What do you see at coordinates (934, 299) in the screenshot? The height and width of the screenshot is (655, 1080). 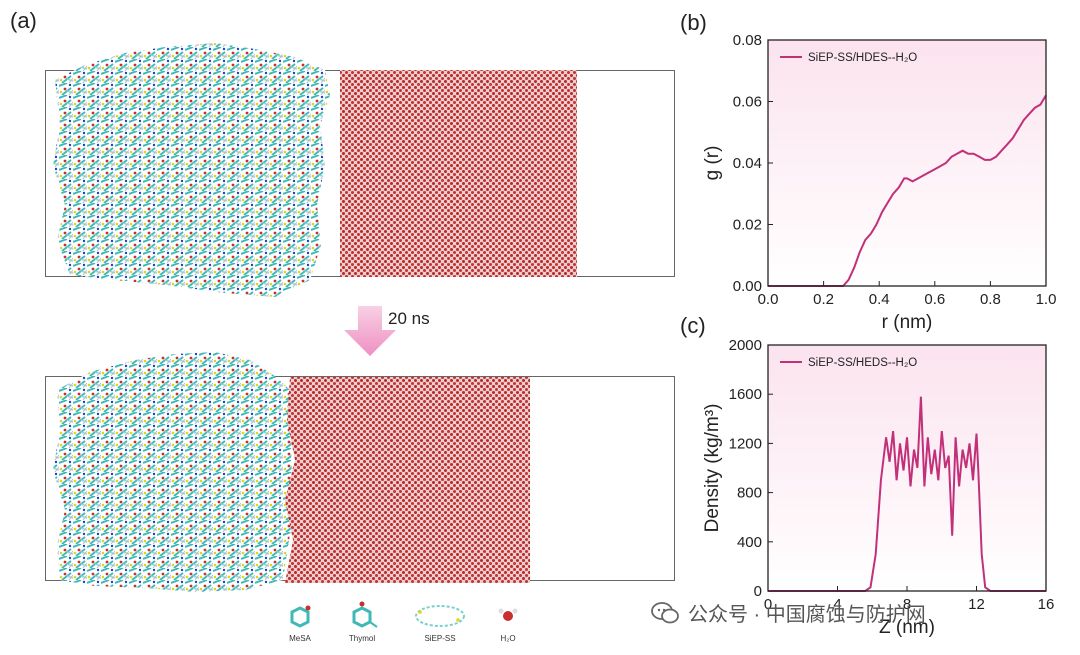 I see `x-tick-label: 0.6` at bounding box center [934, 299].